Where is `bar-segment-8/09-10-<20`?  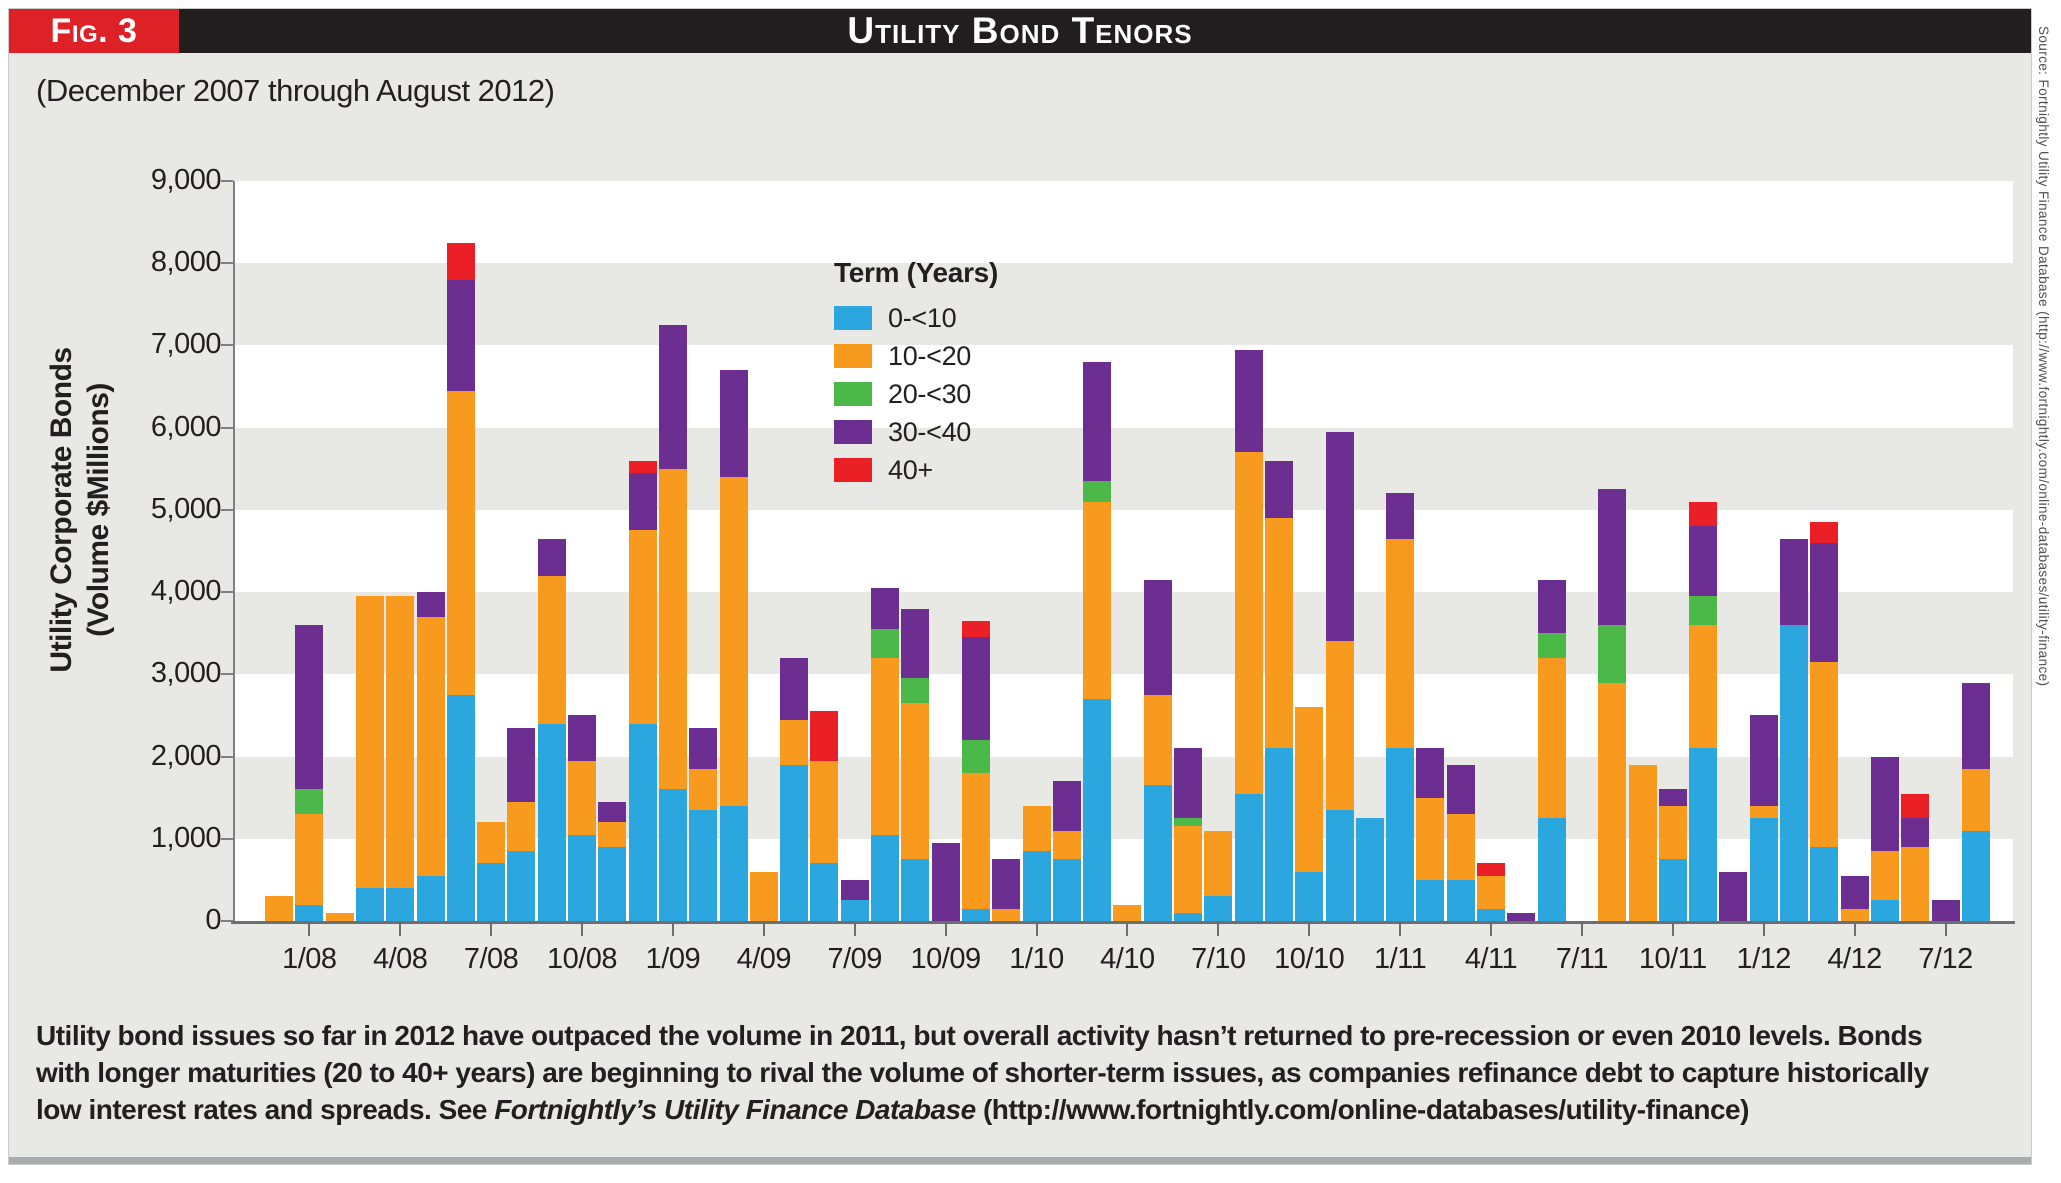 bar-segment-8/09-10-<20 is located at coordinates (885, 746).